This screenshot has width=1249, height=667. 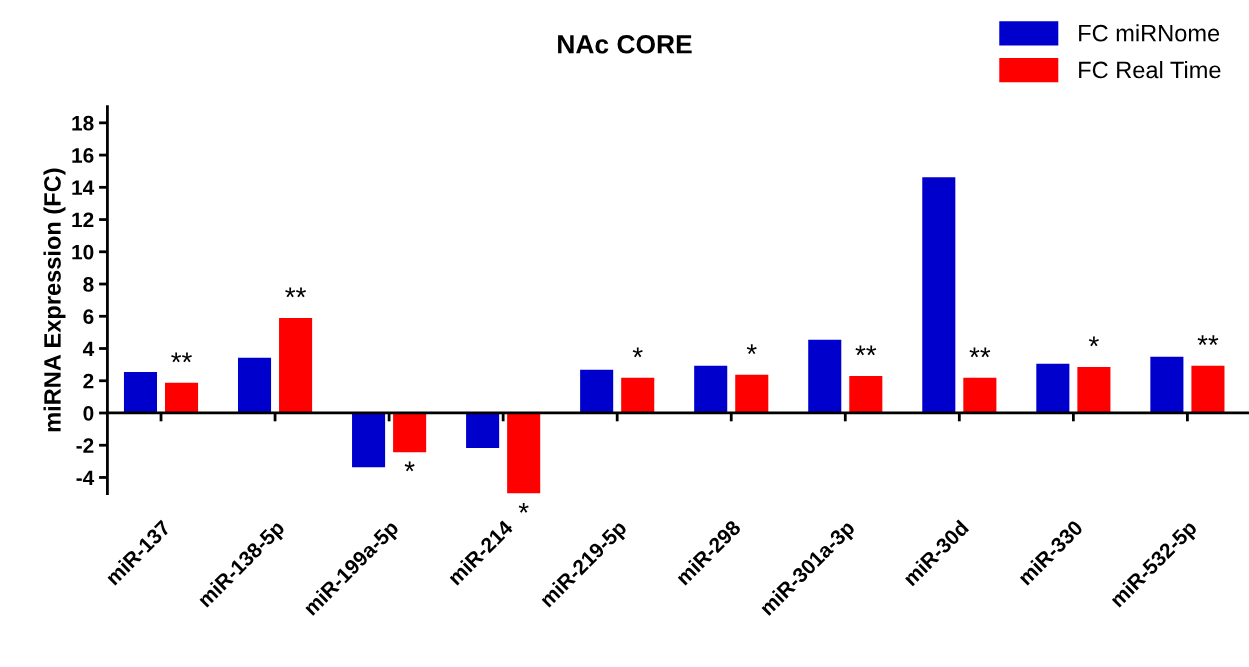 I want to click on y-tick-label: -2, so click(x=85, y=445).